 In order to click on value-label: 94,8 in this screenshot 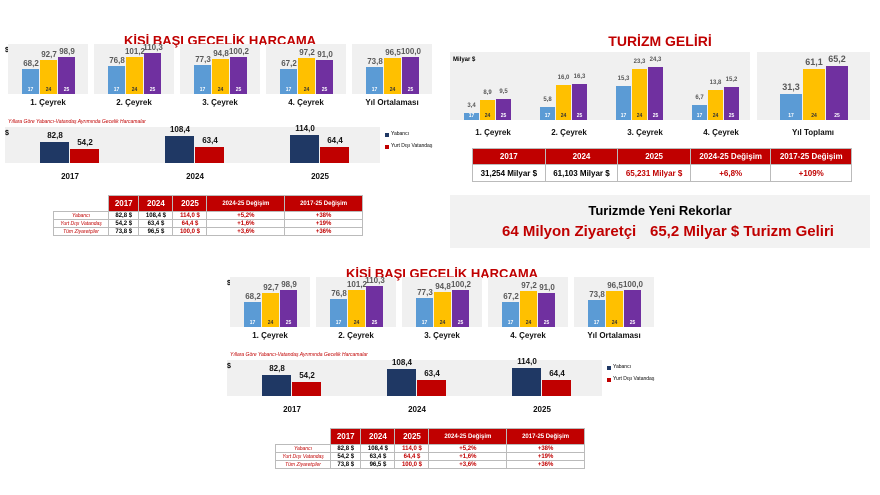, I will do `click(443, 286)`.